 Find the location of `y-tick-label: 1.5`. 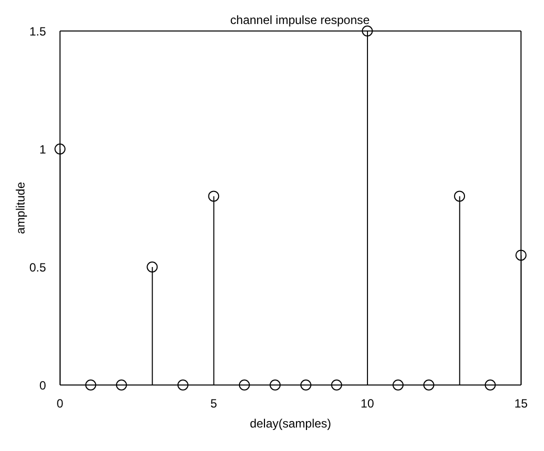

y-tick-label: 1.5 is located at coordinates (37, 31).